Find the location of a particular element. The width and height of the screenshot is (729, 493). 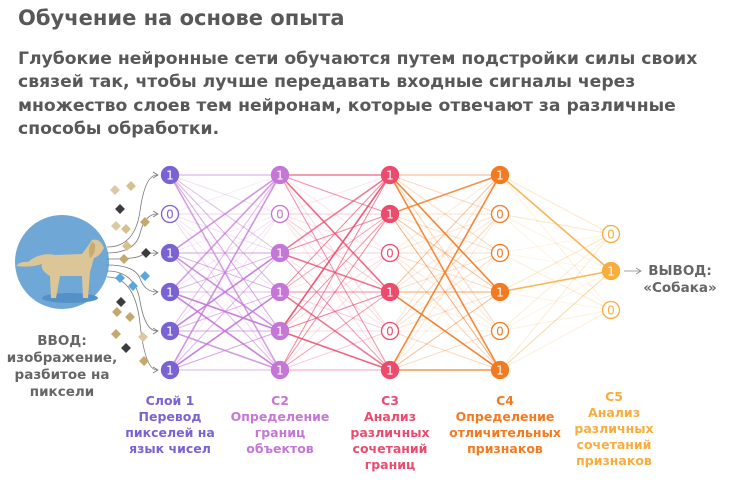

layer-description: Определение отличительных признаков is located at coordinates (505, 432).